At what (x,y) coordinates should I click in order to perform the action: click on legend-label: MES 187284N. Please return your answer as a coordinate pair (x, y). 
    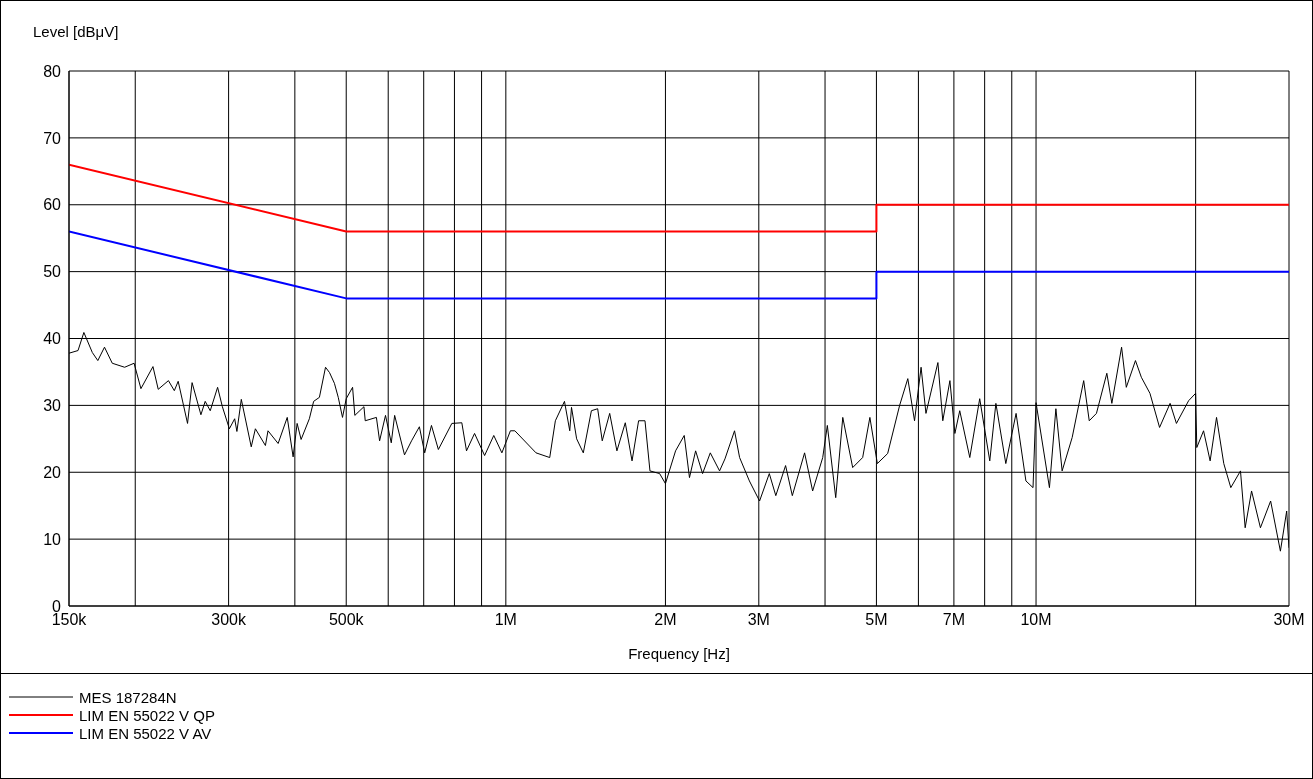
    Looking at the image, I should click on (128, 697).